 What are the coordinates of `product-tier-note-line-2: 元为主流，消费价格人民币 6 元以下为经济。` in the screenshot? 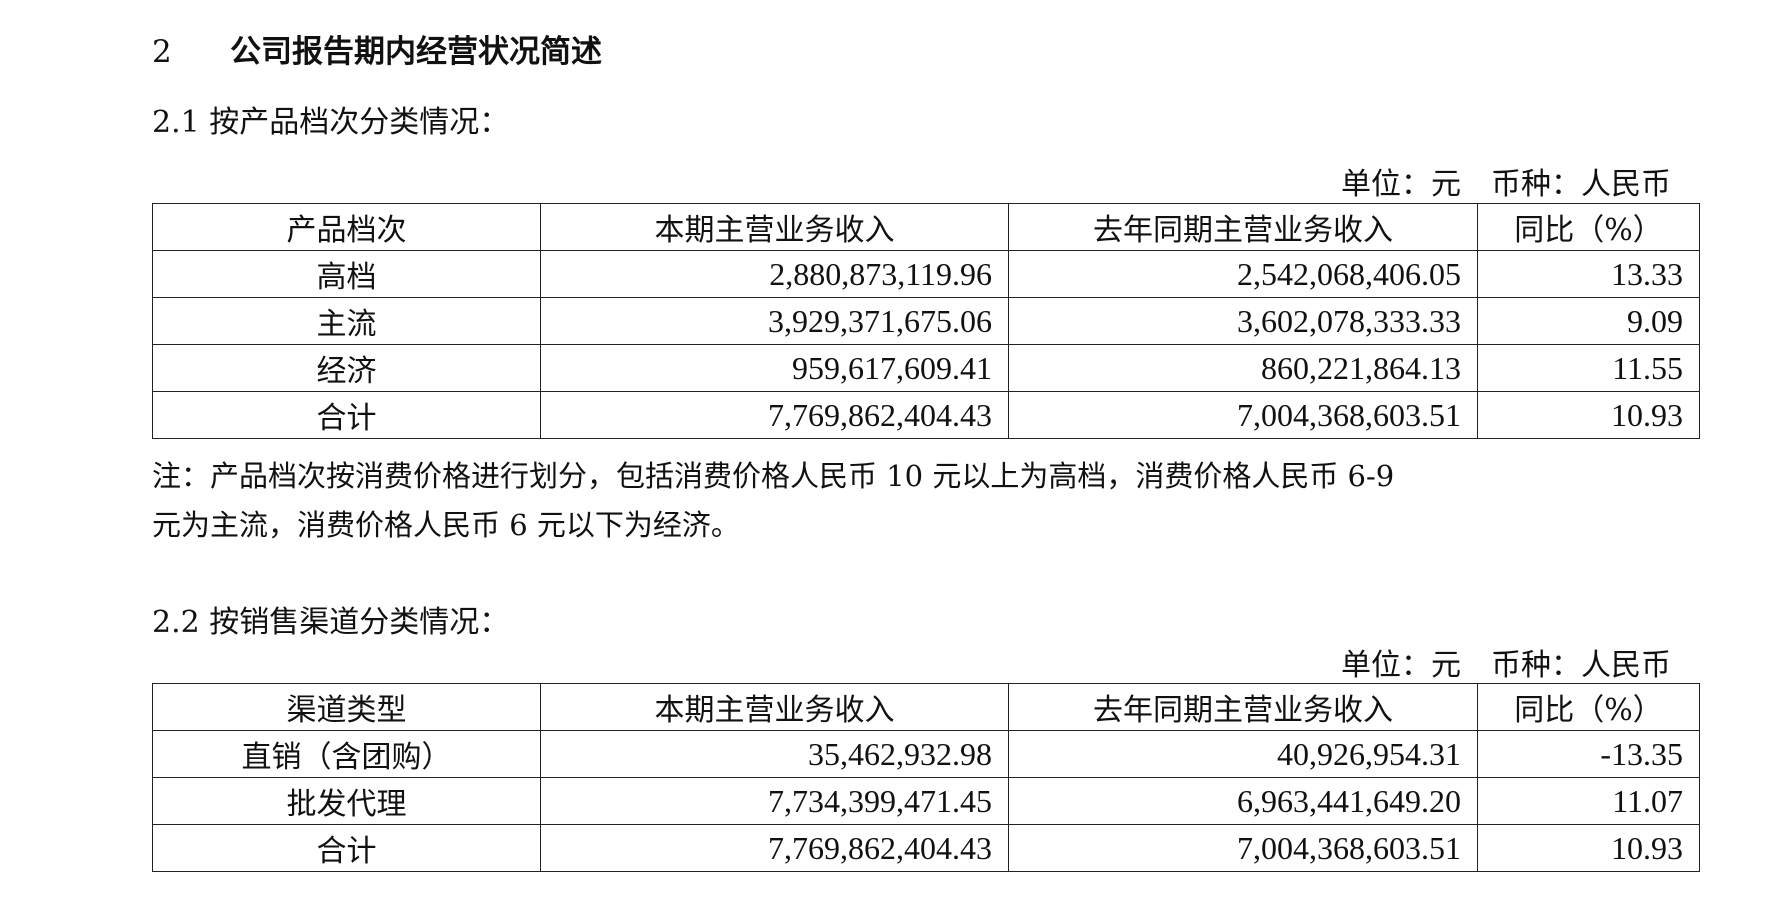 It's located at (446, 525).